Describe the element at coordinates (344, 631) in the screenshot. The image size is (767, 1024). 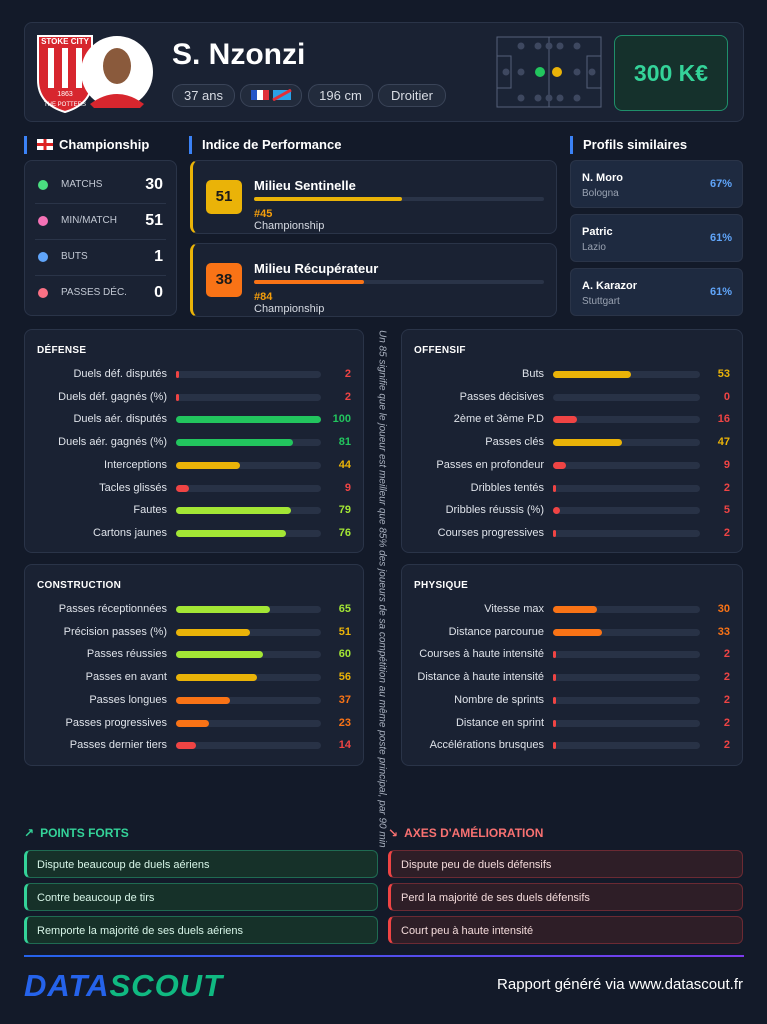
I see `metric-value: 51` at that location.